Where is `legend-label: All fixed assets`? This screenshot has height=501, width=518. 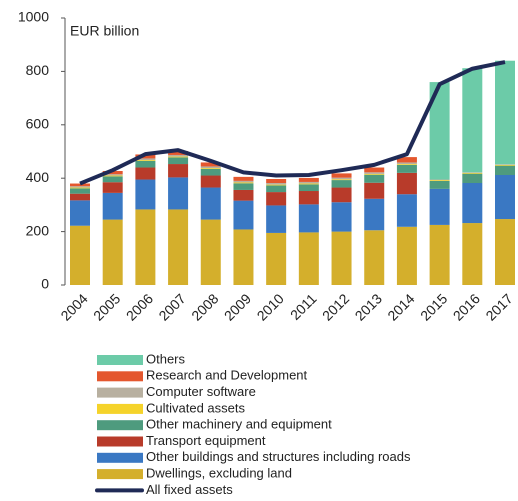 legend-label: All fixed assets is located at coordinates (189, 489).